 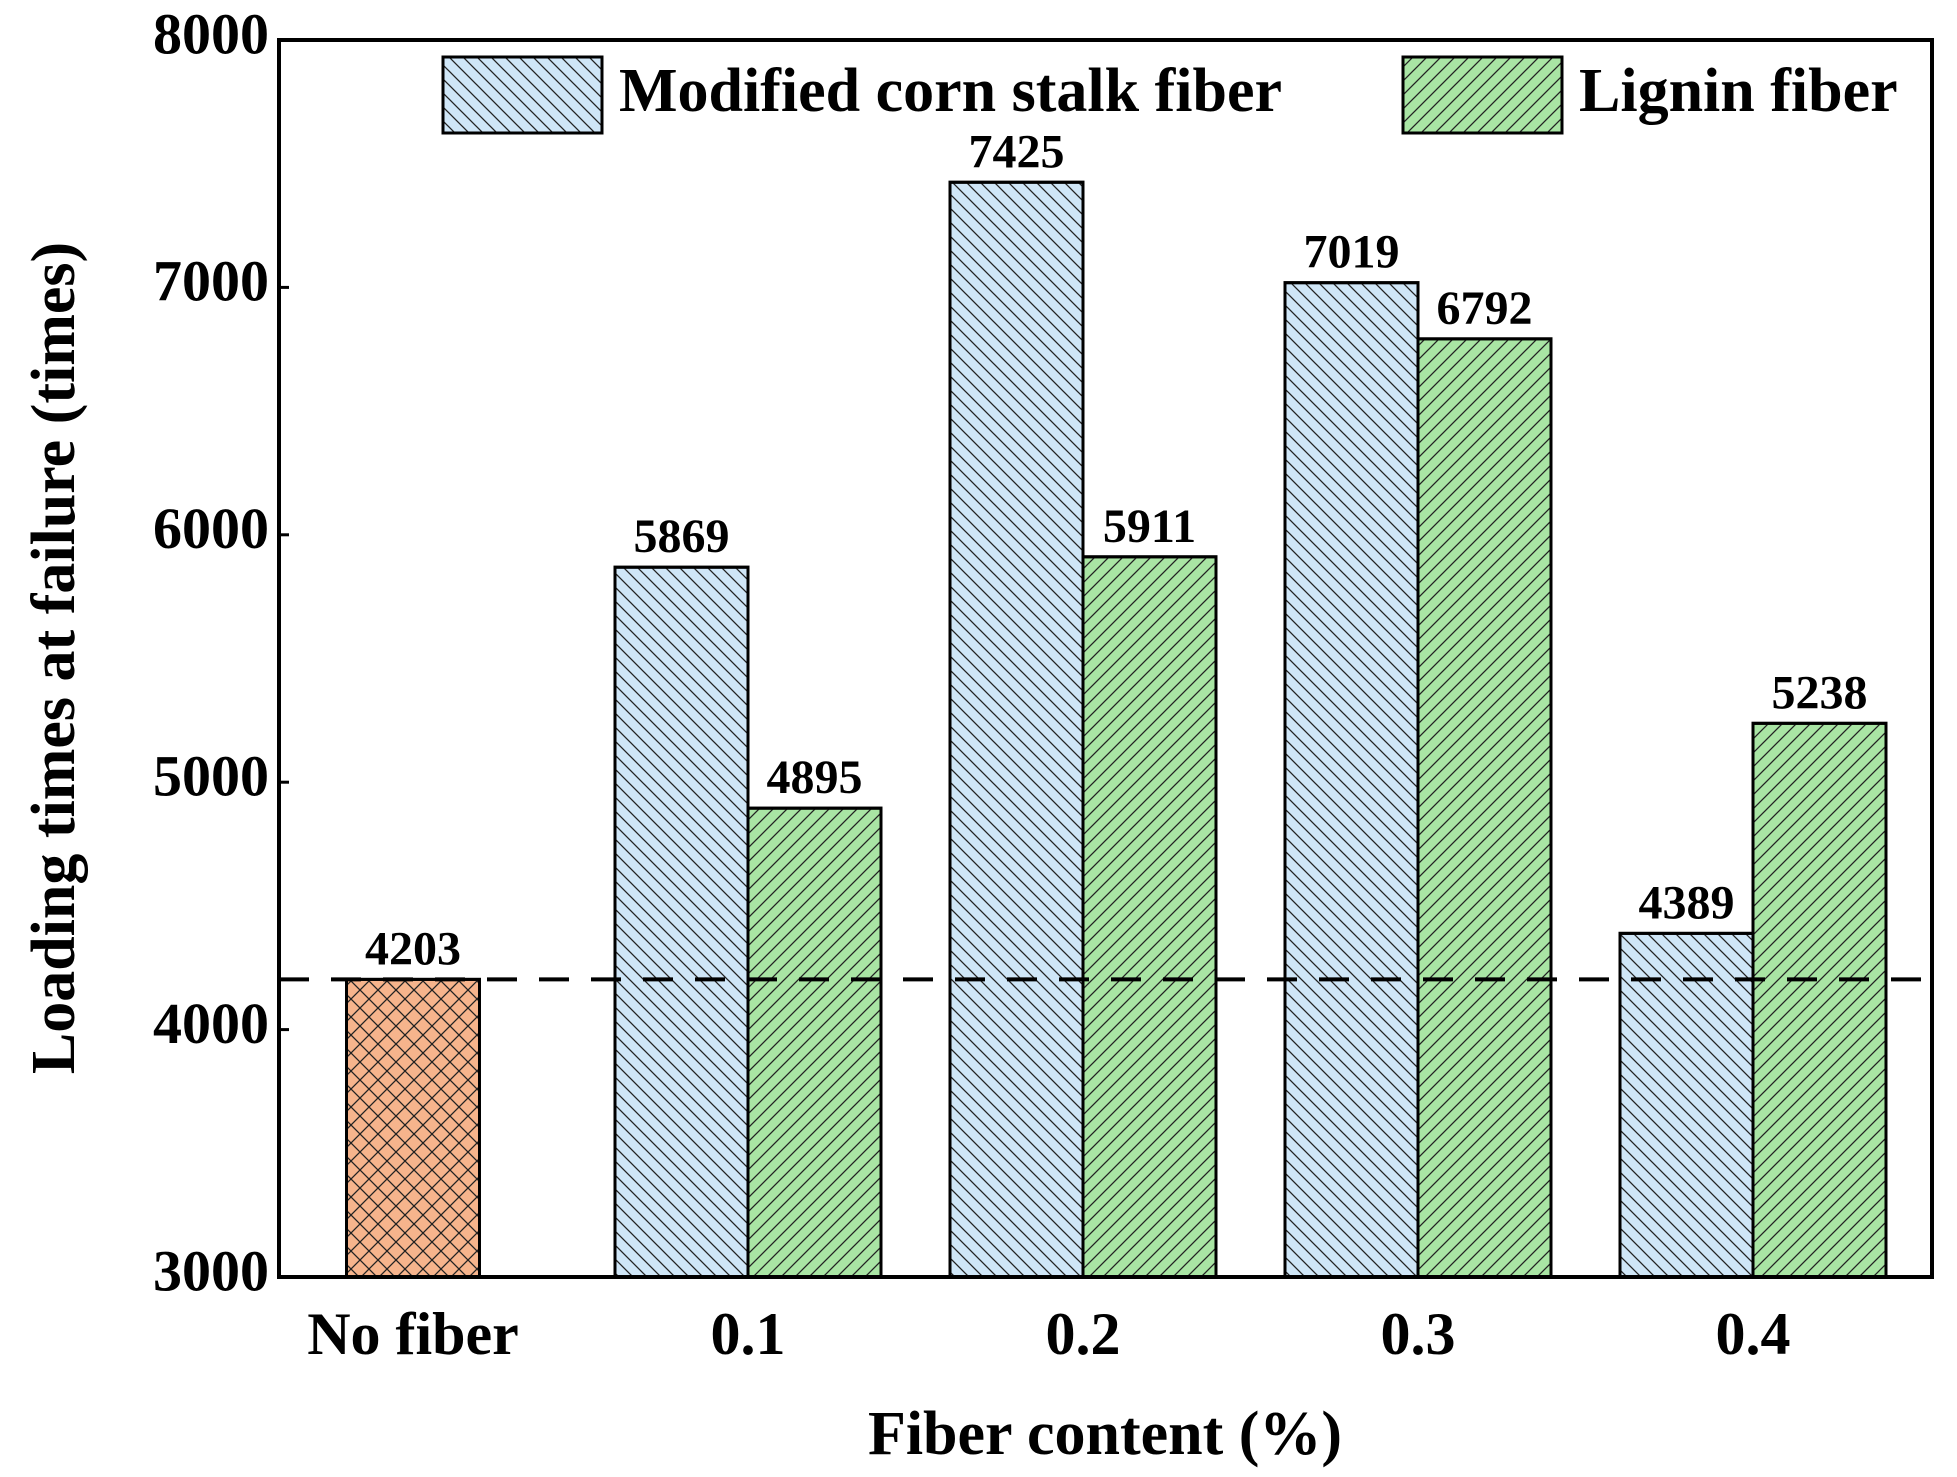 I want to click on y-tick-label: 3000, so click(x=211, y=1270).